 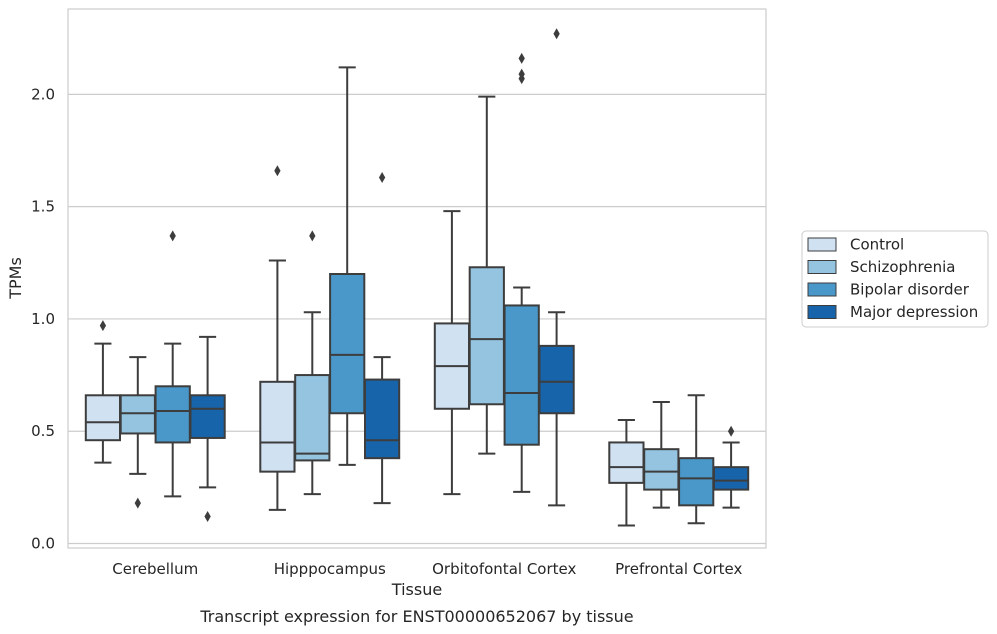 What do you see at coordinates (43, 94) in the screenshot?
I see `y-tick-label: 2.0` at bounding box center [43, 94].